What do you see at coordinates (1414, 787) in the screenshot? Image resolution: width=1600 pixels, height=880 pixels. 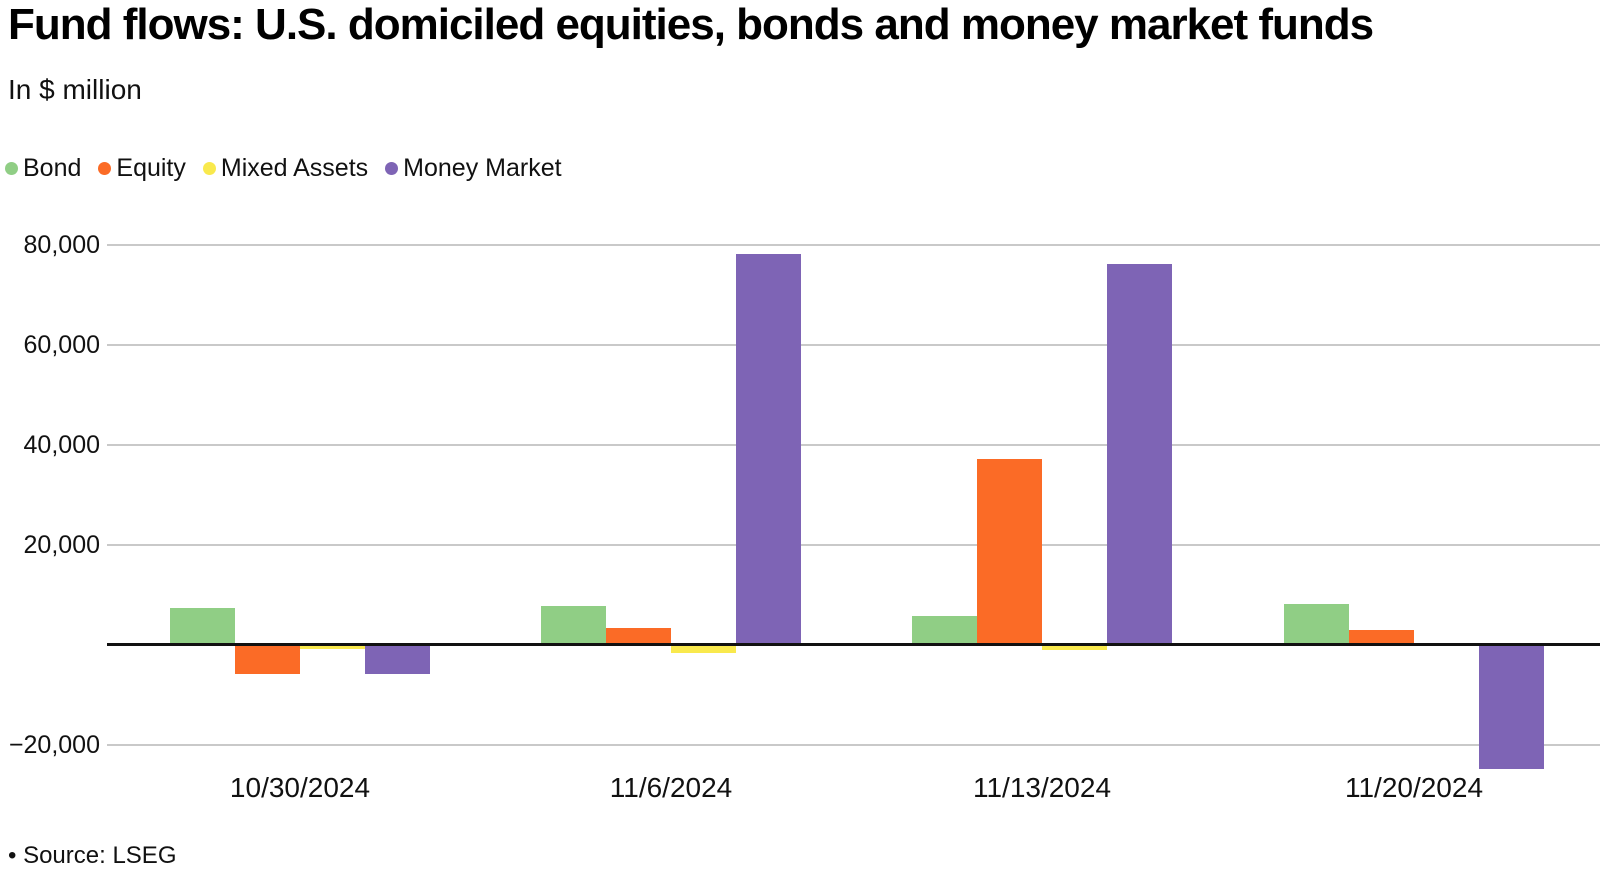 I see `x-tick-label: 11/20/2024` at bounding box center [1414, 787].